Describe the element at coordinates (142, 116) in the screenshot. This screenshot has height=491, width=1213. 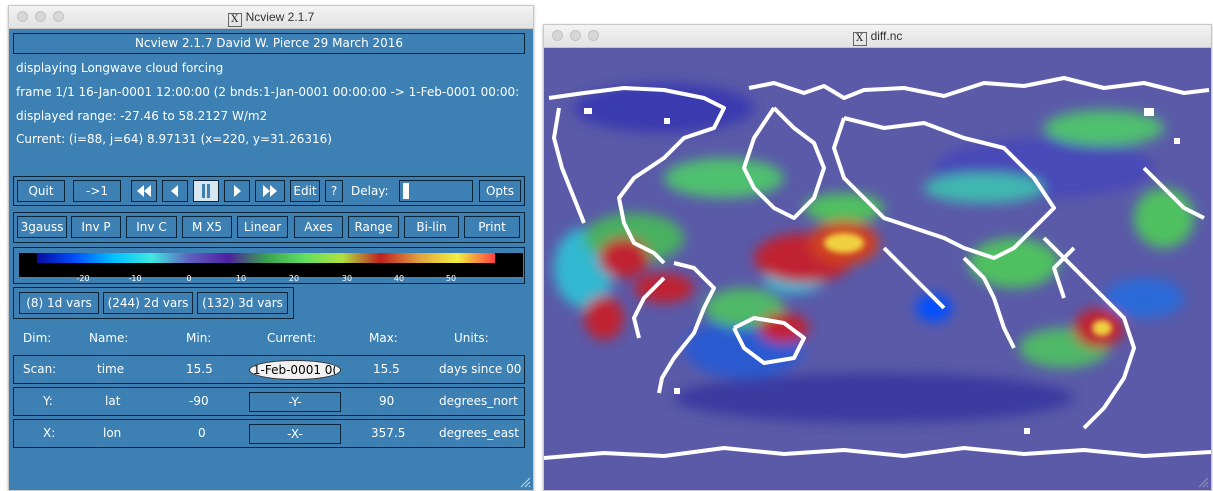
I see `range-info: displayed range: -27.46 to 58.2127 W/m2` at that location.